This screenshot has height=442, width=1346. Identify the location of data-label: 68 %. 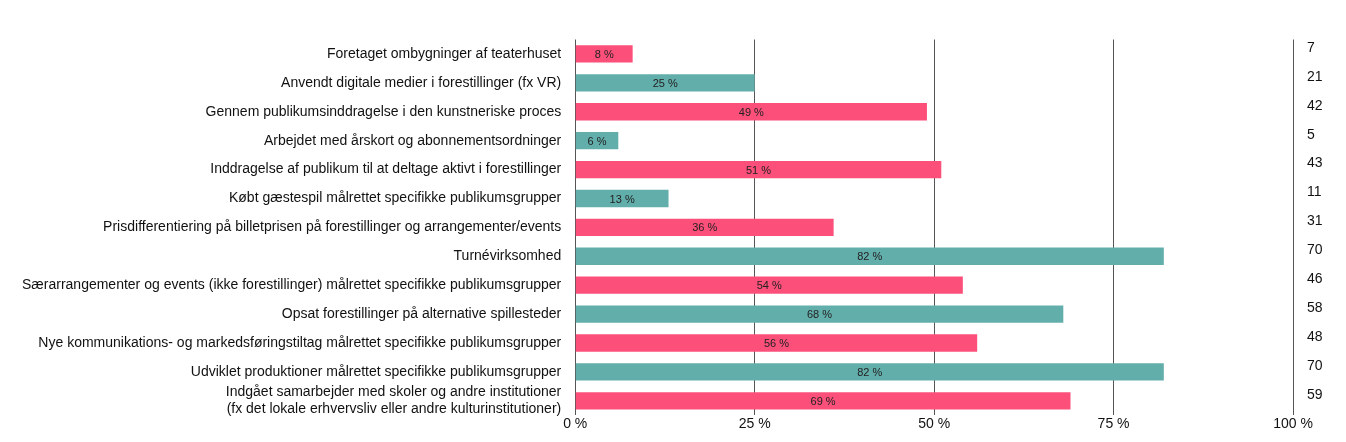
(819, 314).